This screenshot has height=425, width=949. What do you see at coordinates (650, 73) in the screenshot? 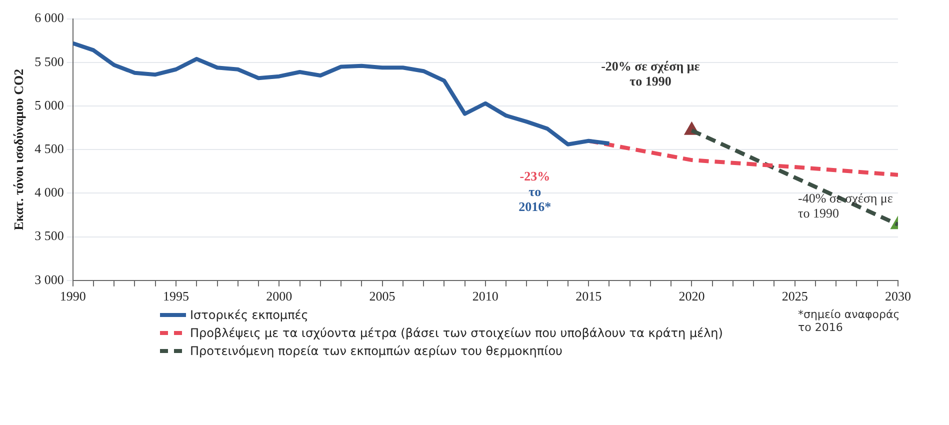
I see `annotation: -20% σε σχέση με το 1990` at bounding box center [650, 73].